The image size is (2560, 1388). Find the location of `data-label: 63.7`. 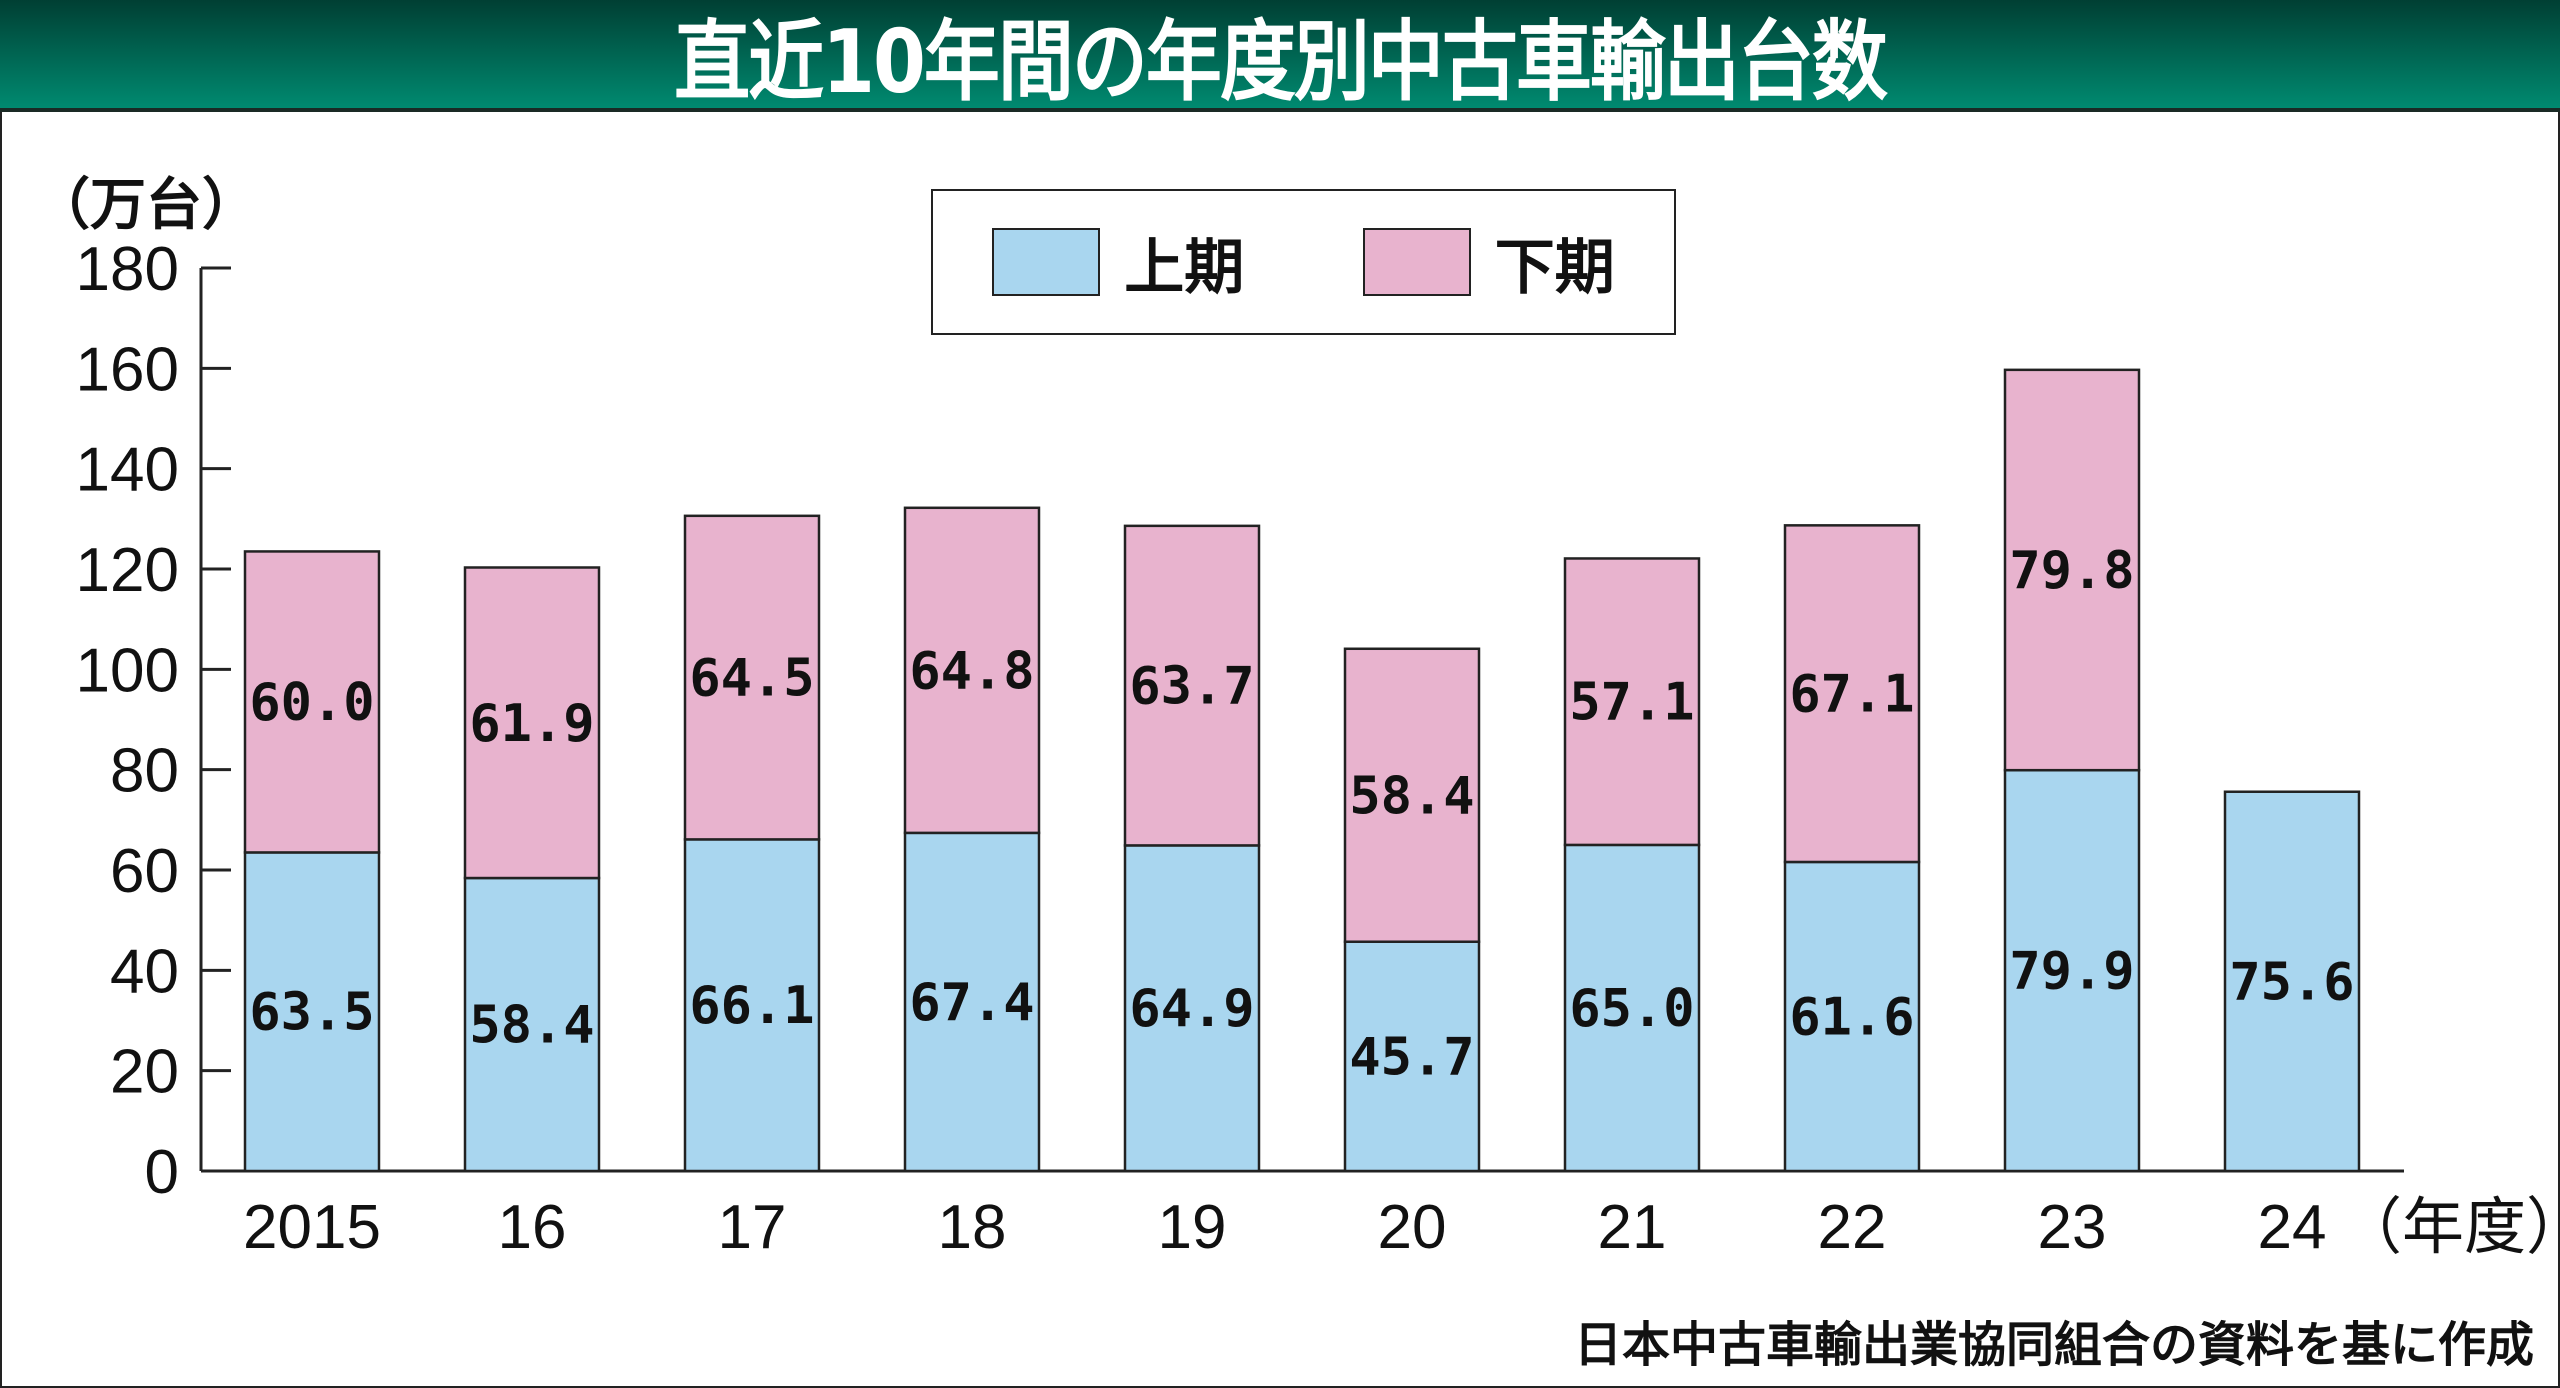

data-label: 63.7 is located at coordinates (1191, 687).